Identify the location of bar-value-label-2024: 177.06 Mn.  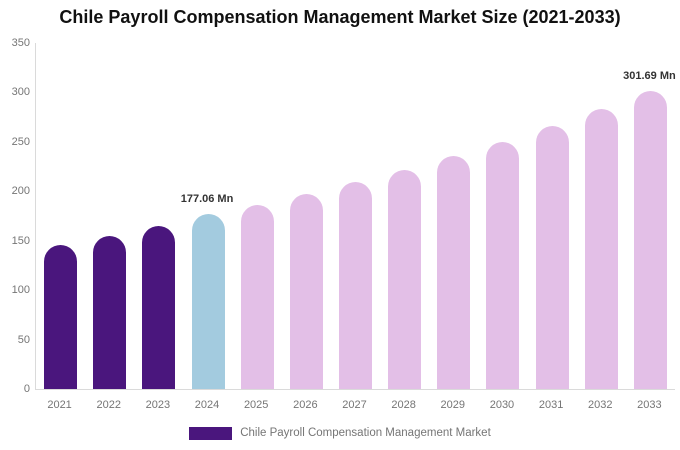
(207, 198).